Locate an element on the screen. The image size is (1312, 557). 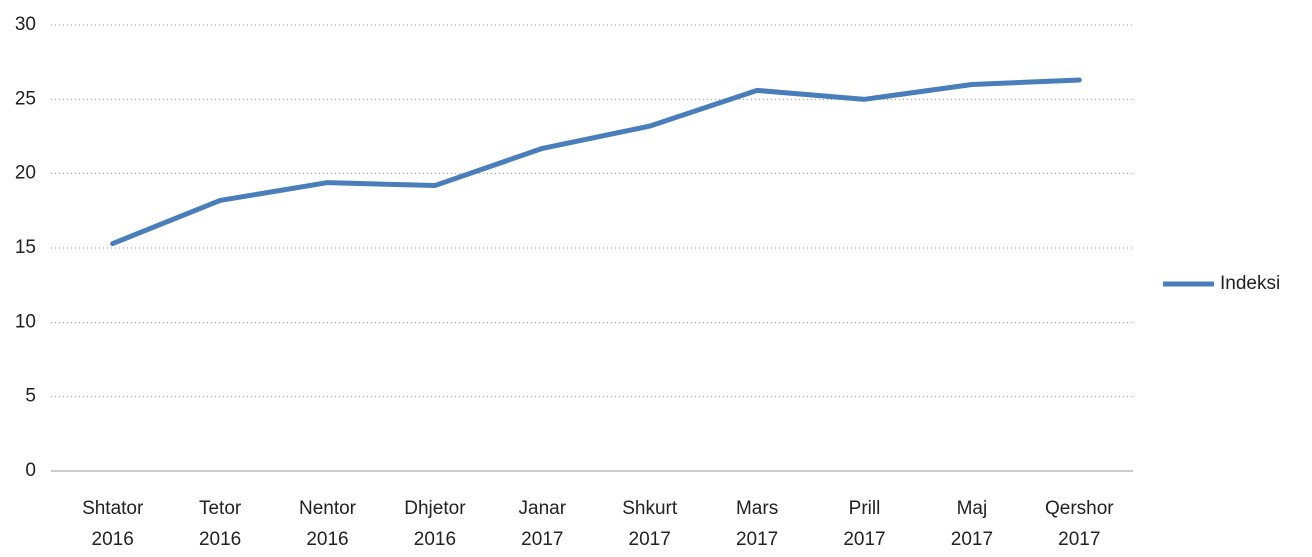
y-tick-label: 15 is located at coordinates (25, 247).